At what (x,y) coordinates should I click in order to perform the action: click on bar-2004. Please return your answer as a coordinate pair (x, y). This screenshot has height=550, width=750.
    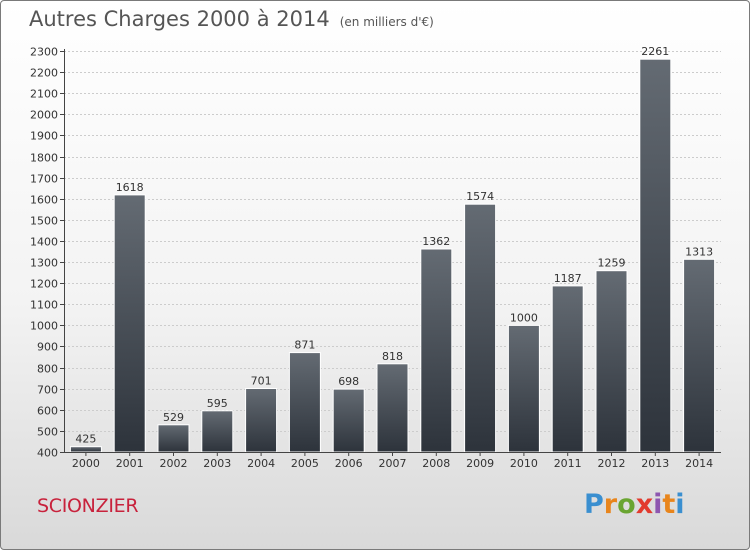
    Looking at the image, I should click on (261, 420).